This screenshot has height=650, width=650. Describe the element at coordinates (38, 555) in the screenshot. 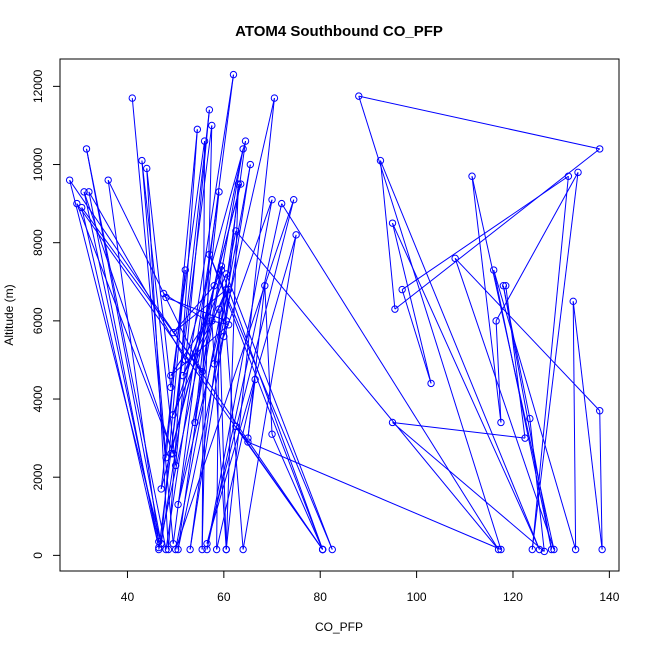

I see `y-tick-label: 0` at that location.